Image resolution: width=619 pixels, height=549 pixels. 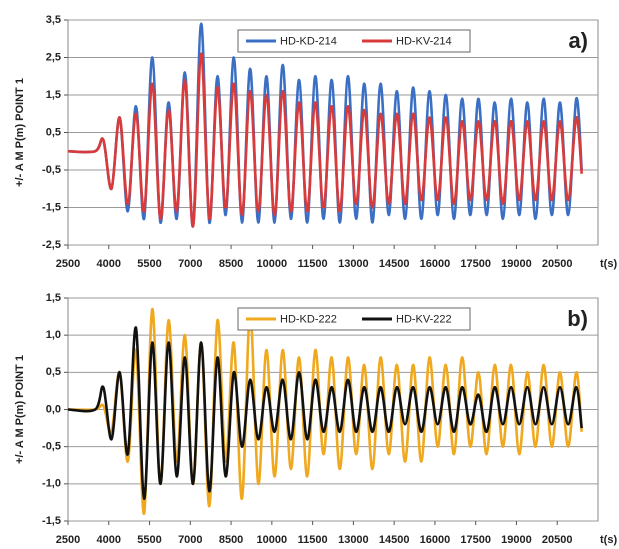 What do you see at coordinates (577, 318) in the screenshot?
I see `panel-label: b)` at bounding box center [577, 318].